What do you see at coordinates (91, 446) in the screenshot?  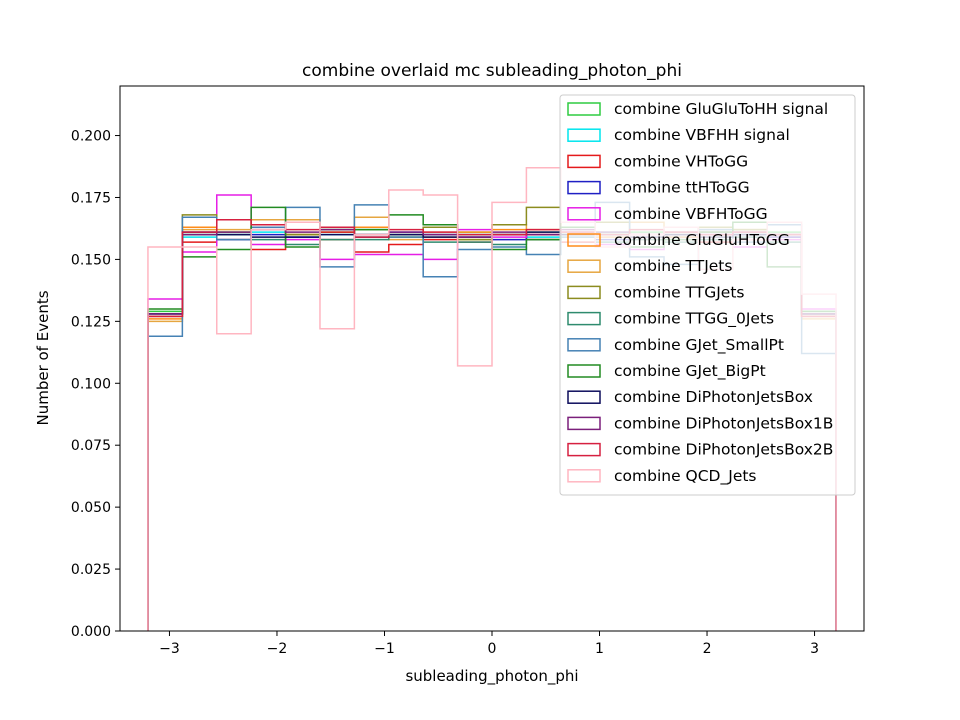 I see `y-tick-label: 0.075` at bounding box center [91, 446].